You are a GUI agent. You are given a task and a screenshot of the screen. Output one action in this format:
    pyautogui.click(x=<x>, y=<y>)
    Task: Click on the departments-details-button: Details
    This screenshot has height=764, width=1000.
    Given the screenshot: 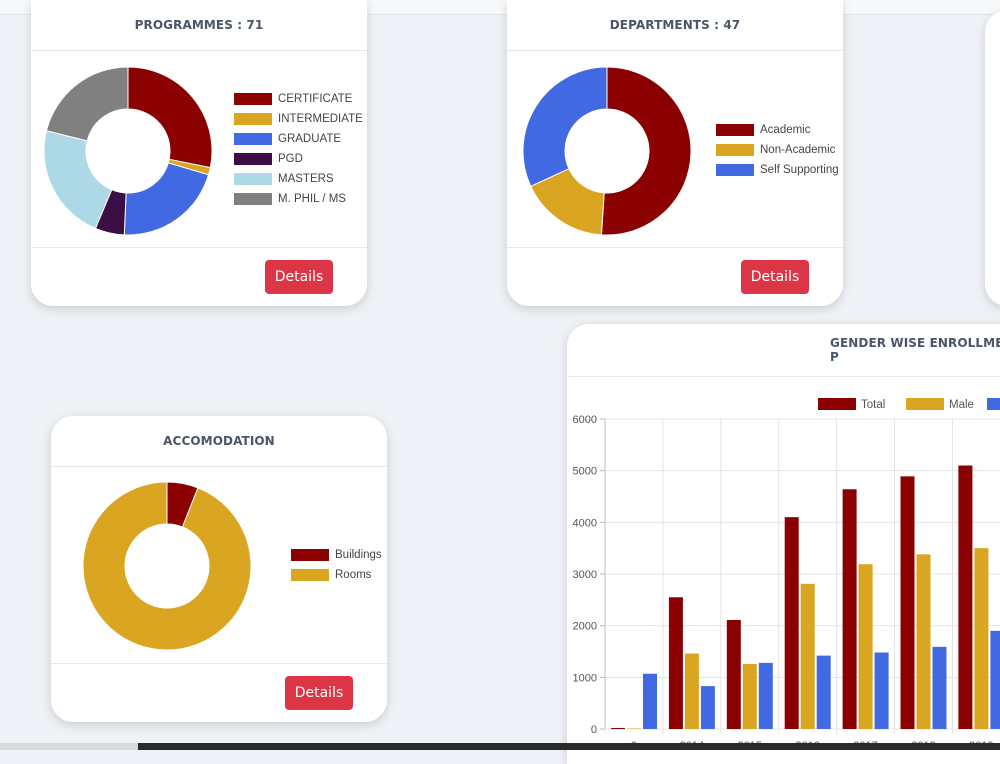 What is the action you would take?
    pyautogui.click(x=775, y=277)
    